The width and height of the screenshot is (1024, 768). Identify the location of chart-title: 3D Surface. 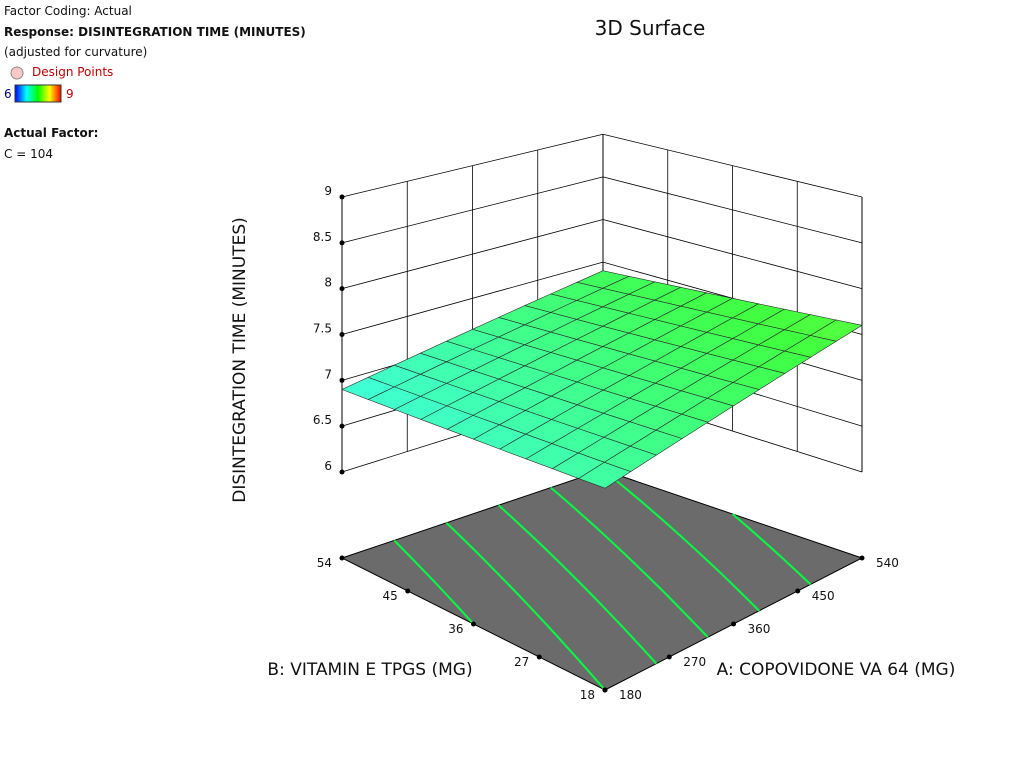
(650, 28).